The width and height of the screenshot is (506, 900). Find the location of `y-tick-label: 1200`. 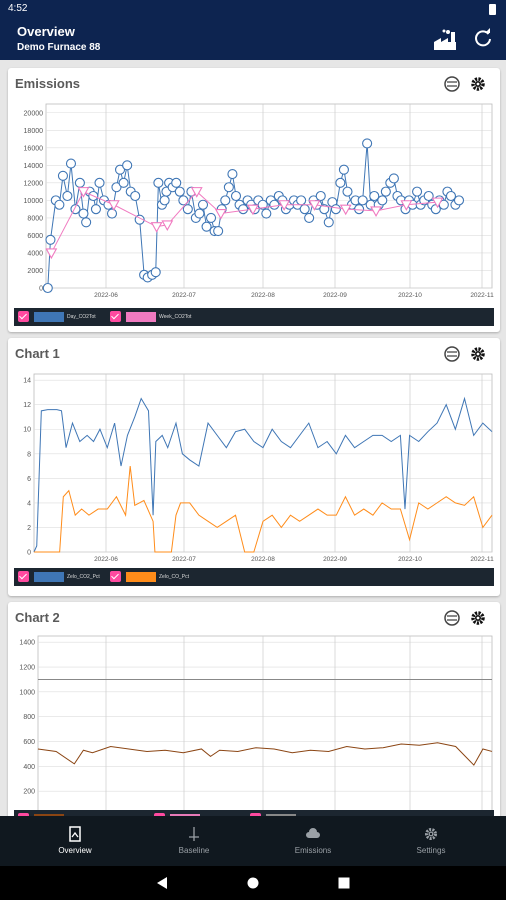

y-tick-label: 1200 is located at coordinates (27, 668).